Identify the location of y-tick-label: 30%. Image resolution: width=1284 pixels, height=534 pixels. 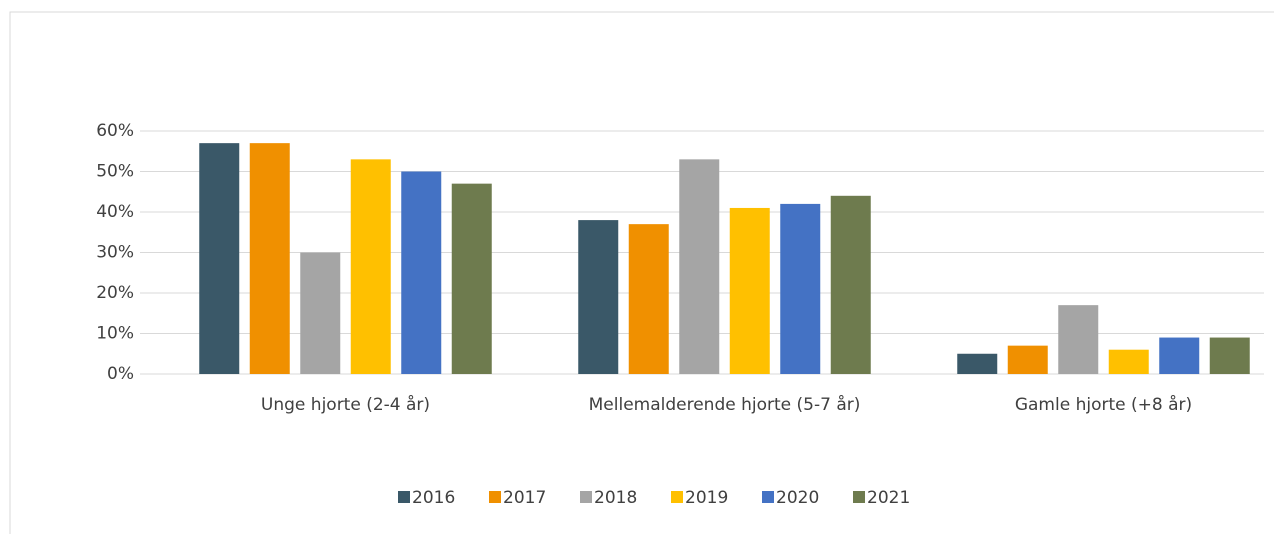
(115, 253).